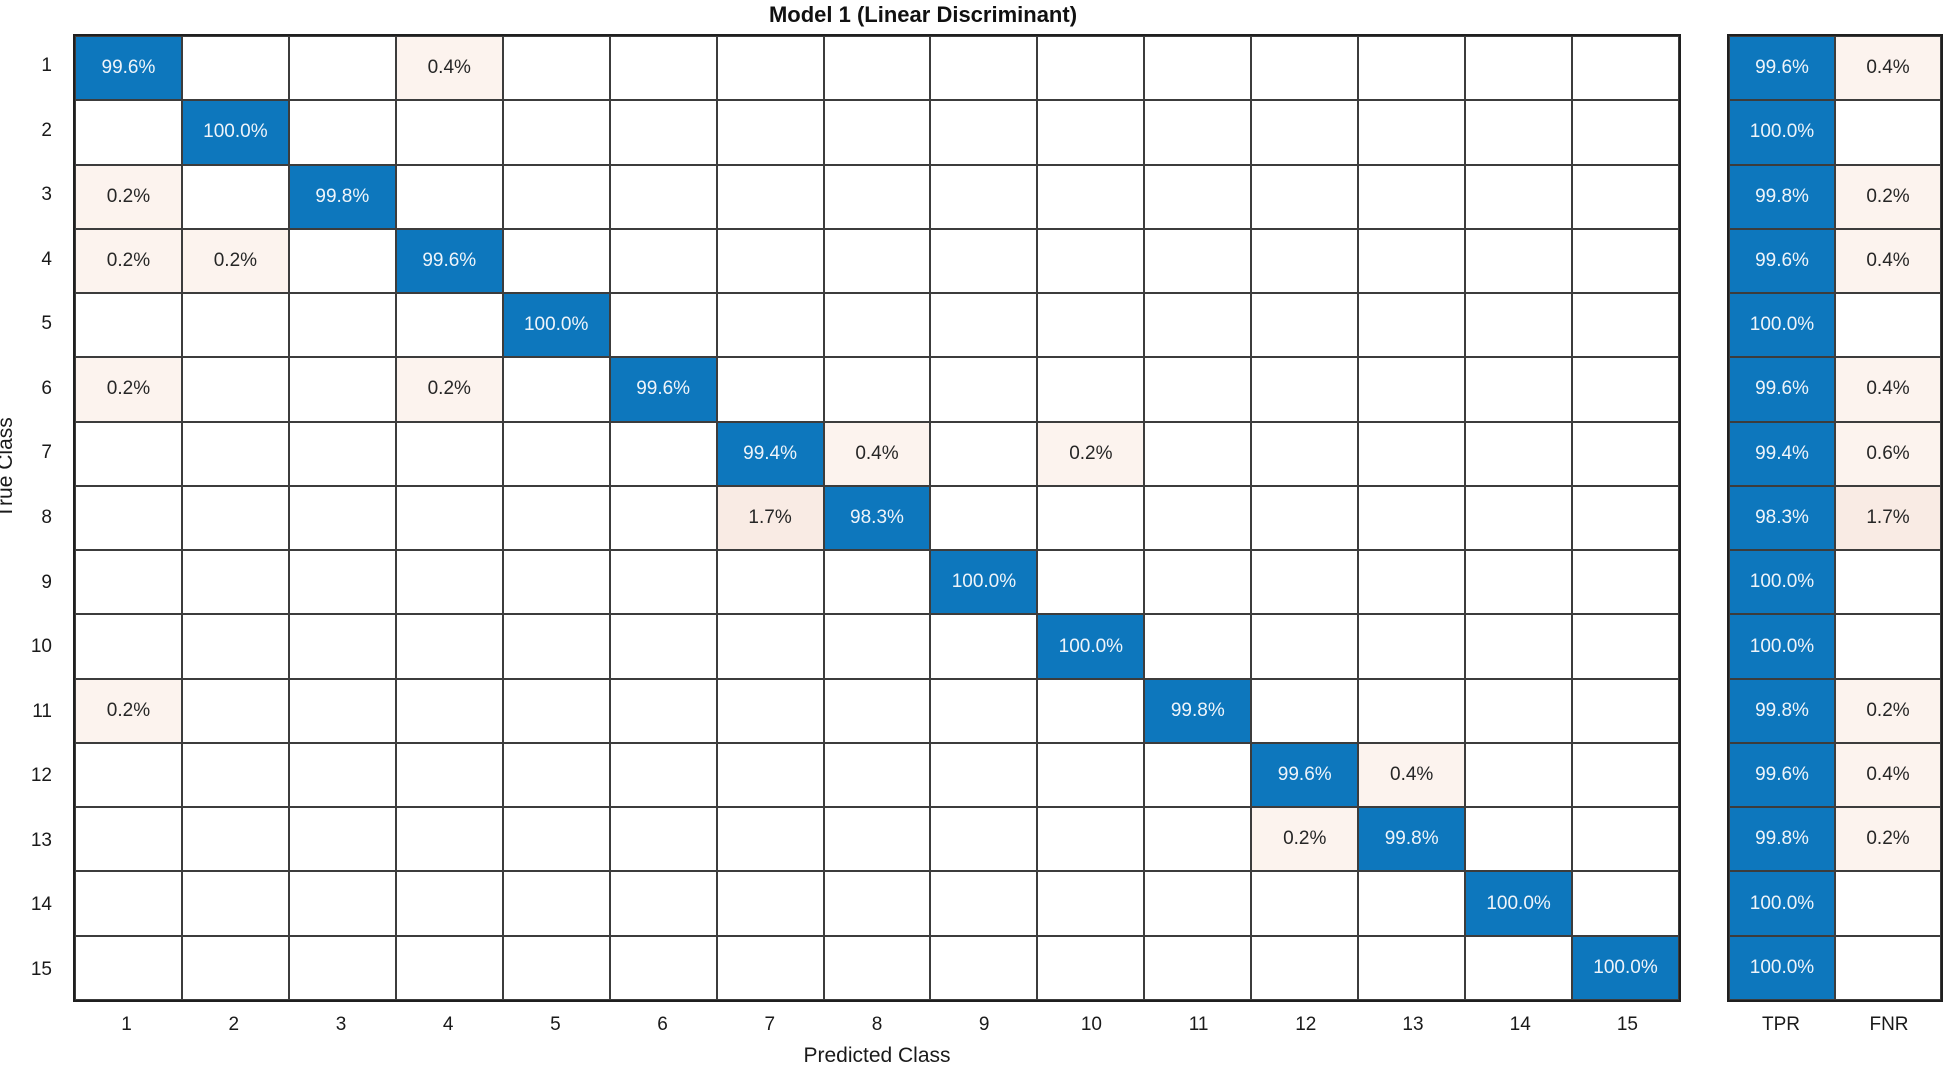  What do you see at coordinates (877, 1024) in the screenshot?
I see `x-tick-label: 8` at bounding box center [877, 1024].